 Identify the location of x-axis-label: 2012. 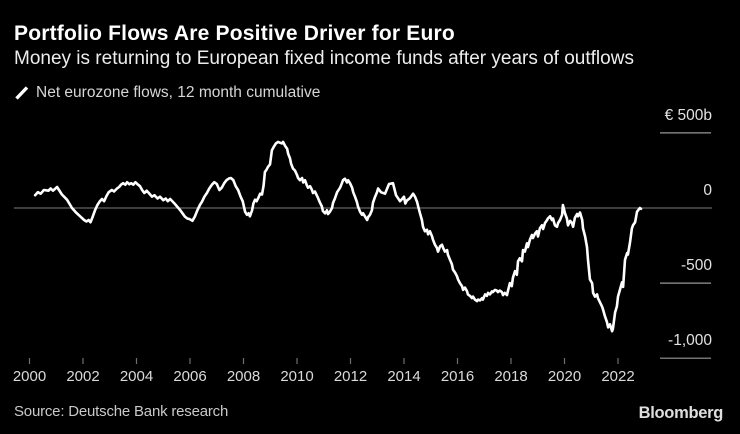
(350, 376).